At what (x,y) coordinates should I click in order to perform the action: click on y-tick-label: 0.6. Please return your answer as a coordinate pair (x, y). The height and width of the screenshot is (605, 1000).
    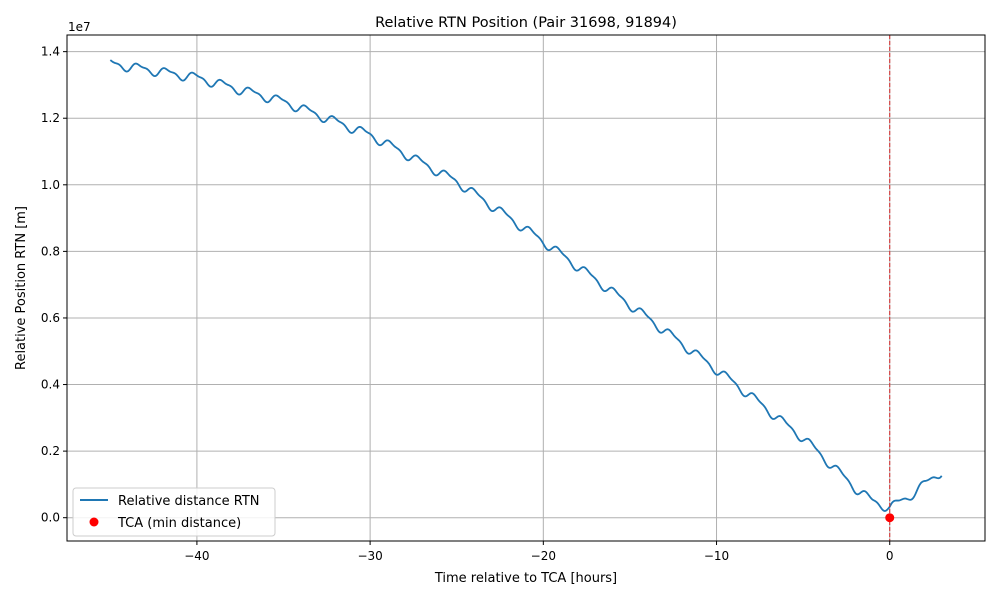
    Looking at the image, I should click on (50, 318).